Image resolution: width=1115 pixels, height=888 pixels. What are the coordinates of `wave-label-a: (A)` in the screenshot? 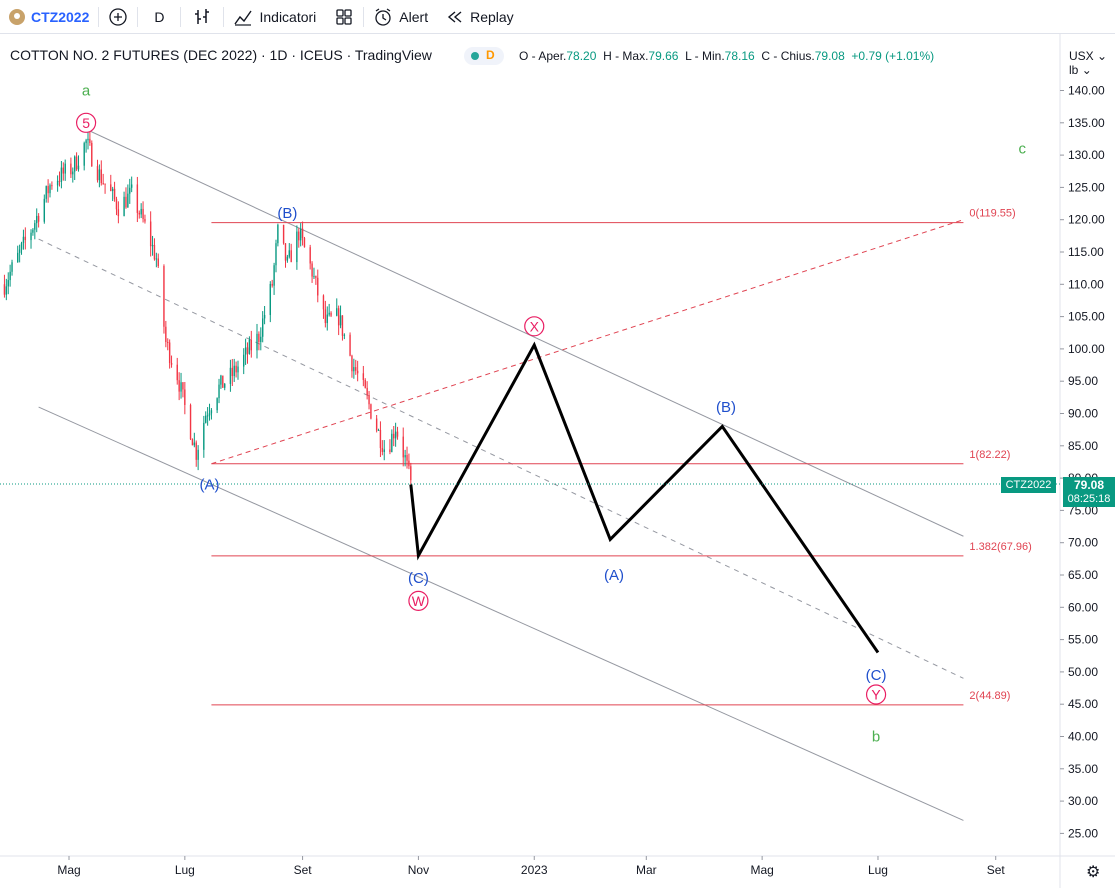 It's located at (614, 575).